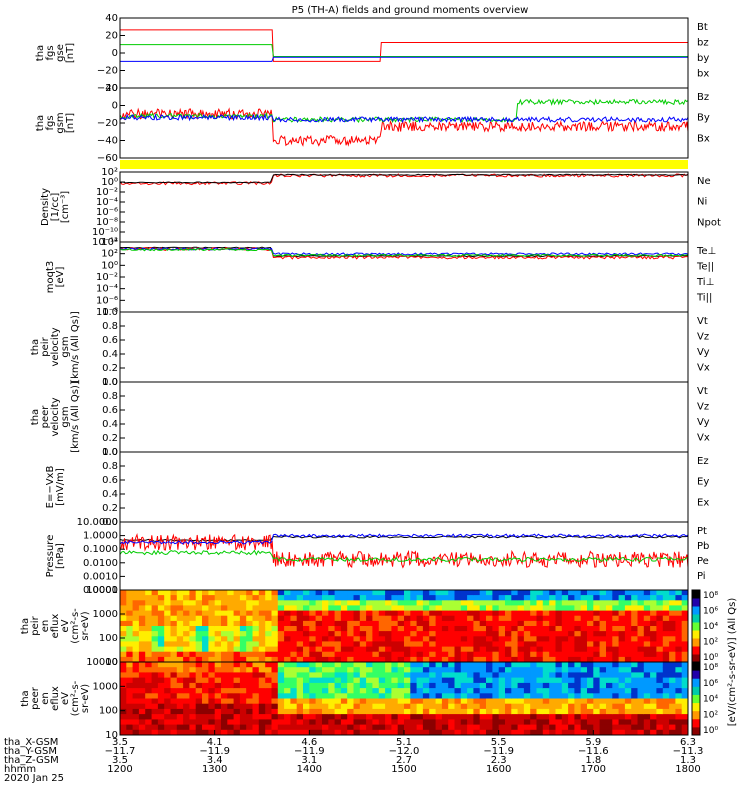 The width and height of the screenshot is (750, 800). Describe the element at coordinates (710, 643) in the screenshot. I see `colorbar-tick: 10²` at that location.